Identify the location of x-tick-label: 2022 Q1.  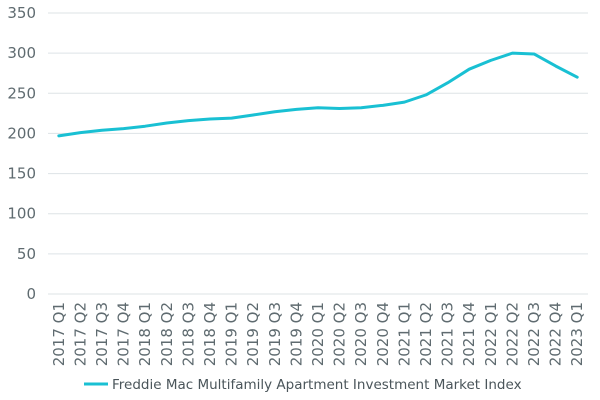
(491, 334).